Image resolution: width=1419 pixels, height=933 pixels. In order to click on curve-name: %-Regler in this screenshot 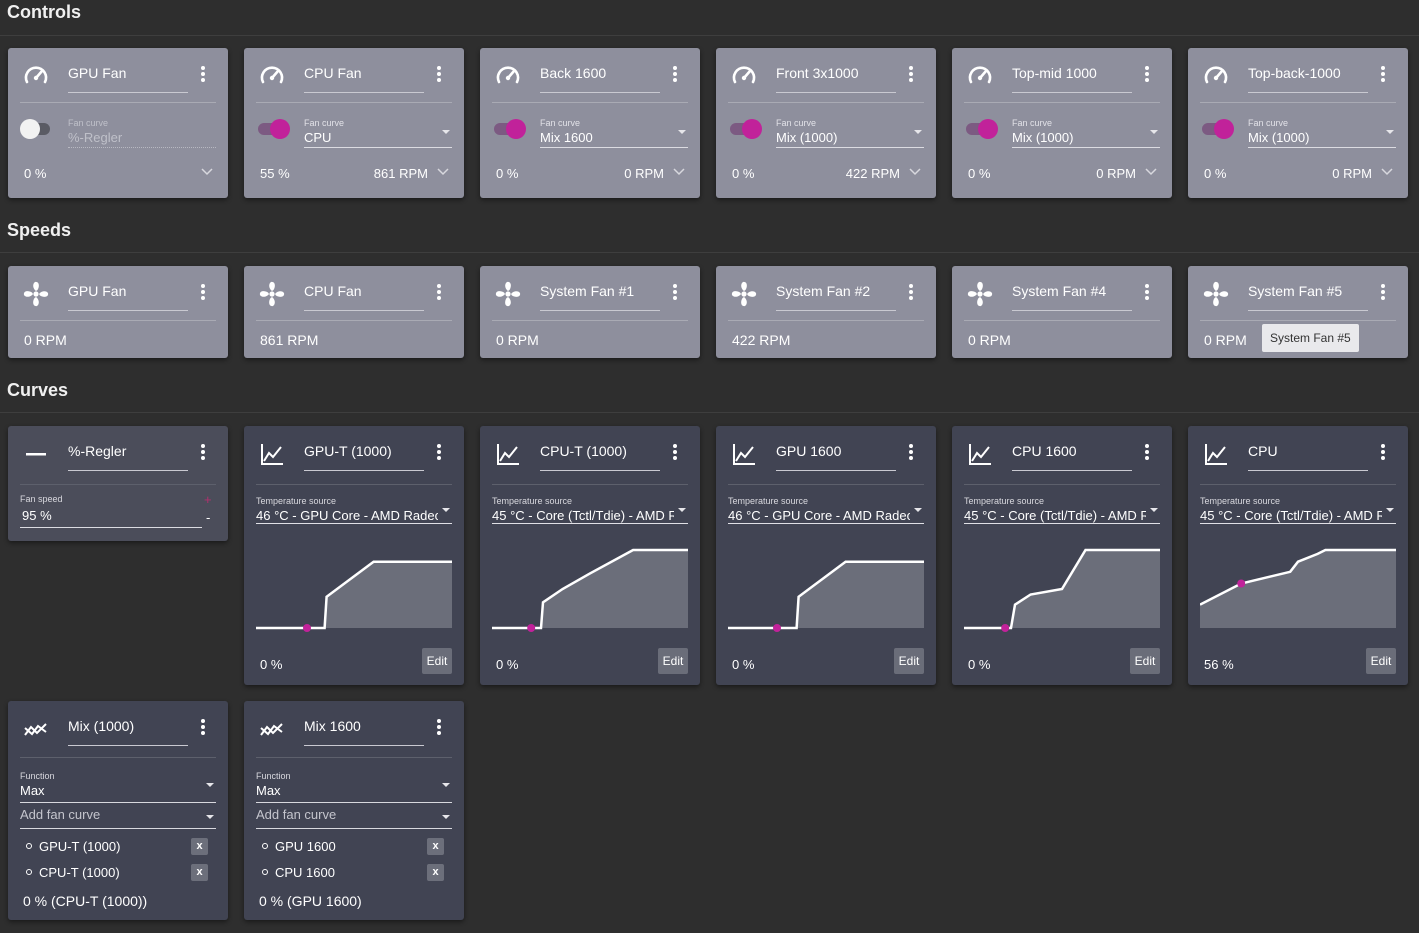, I will do `click(128, 456)`.